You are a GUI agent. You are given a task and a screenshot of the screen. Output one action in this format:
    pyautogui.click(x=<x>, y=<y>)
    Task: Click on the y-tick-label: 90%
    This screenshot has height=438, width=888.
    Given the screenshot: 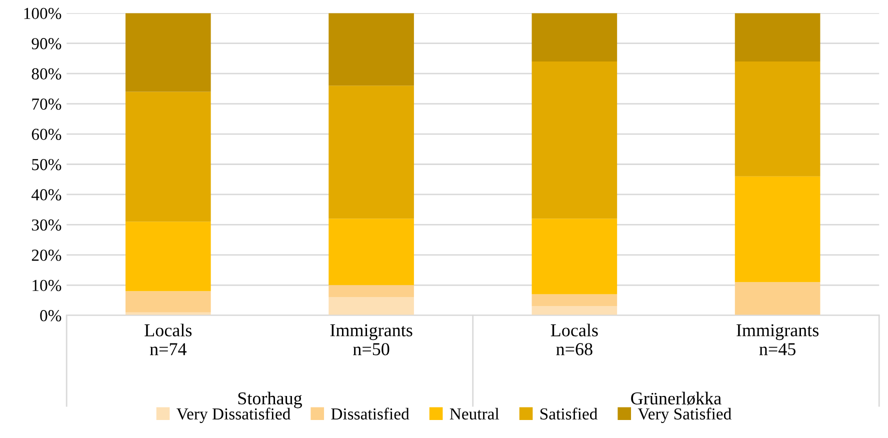 What is the action you would take?
    pyautogui.click(x=47, y=44)
    